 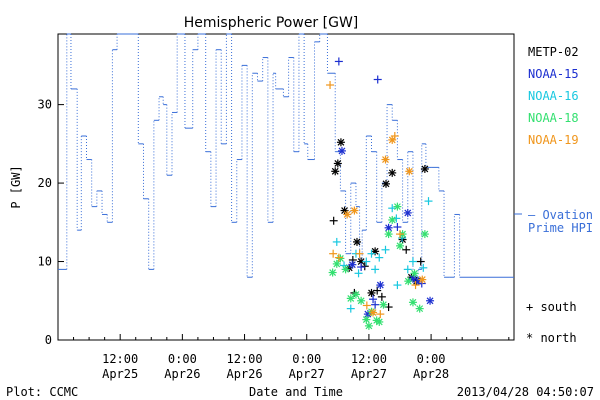 I want to click on satellite-legend: METP-02 NOAA-15 NOAA-16 NOAA-18 NOAA-19, so click(x=553, y=96).